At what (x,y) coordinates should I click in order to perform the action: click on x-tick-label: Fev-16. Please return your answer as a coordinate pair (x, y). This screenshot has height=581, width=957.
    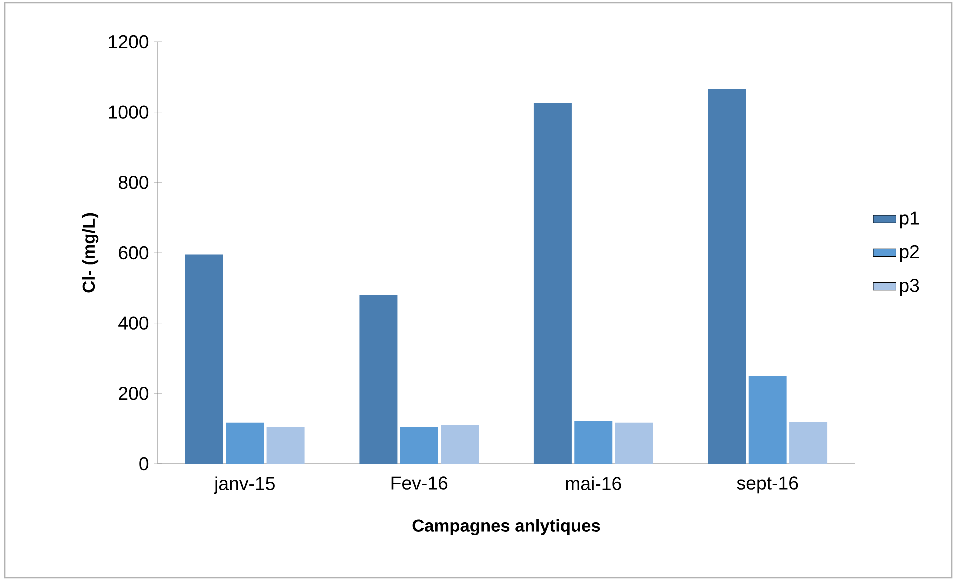
    Looking at the image, I should click on (420, 483).